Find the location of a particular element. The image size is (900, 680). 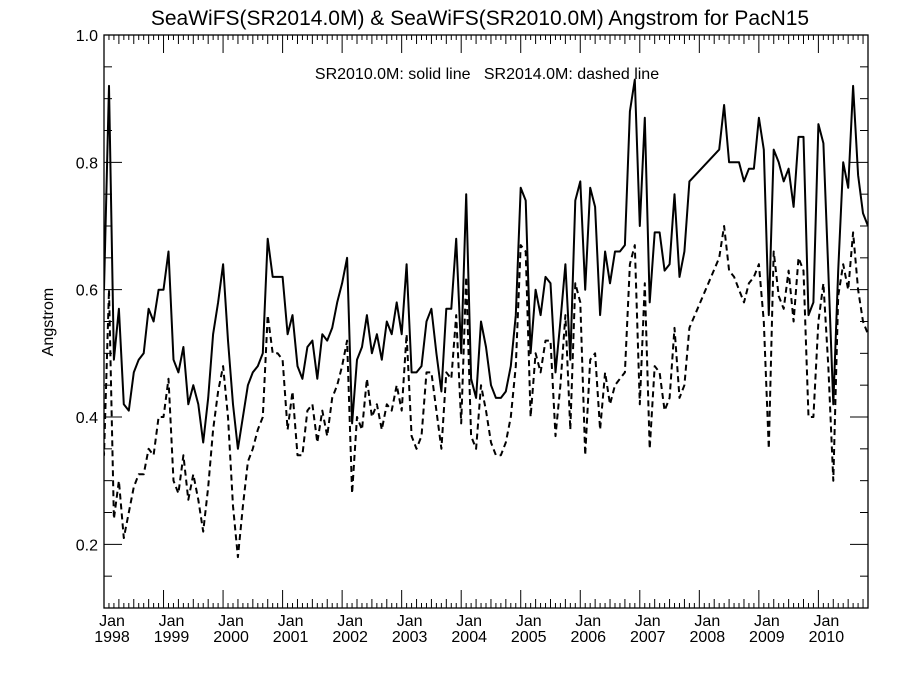

x-tick-label-year: 2006 is located at coordinates (588, 637).